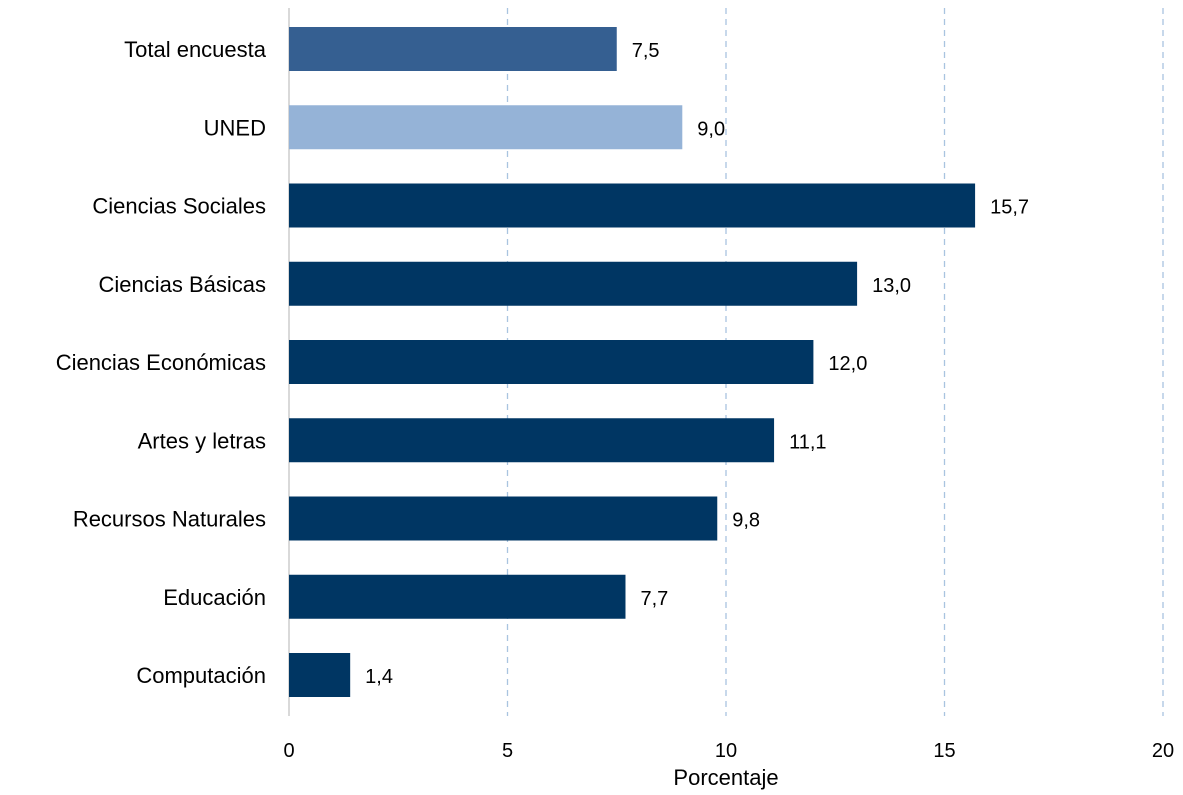  I want to click on category-label: Artes y letras, so click(202, 440).